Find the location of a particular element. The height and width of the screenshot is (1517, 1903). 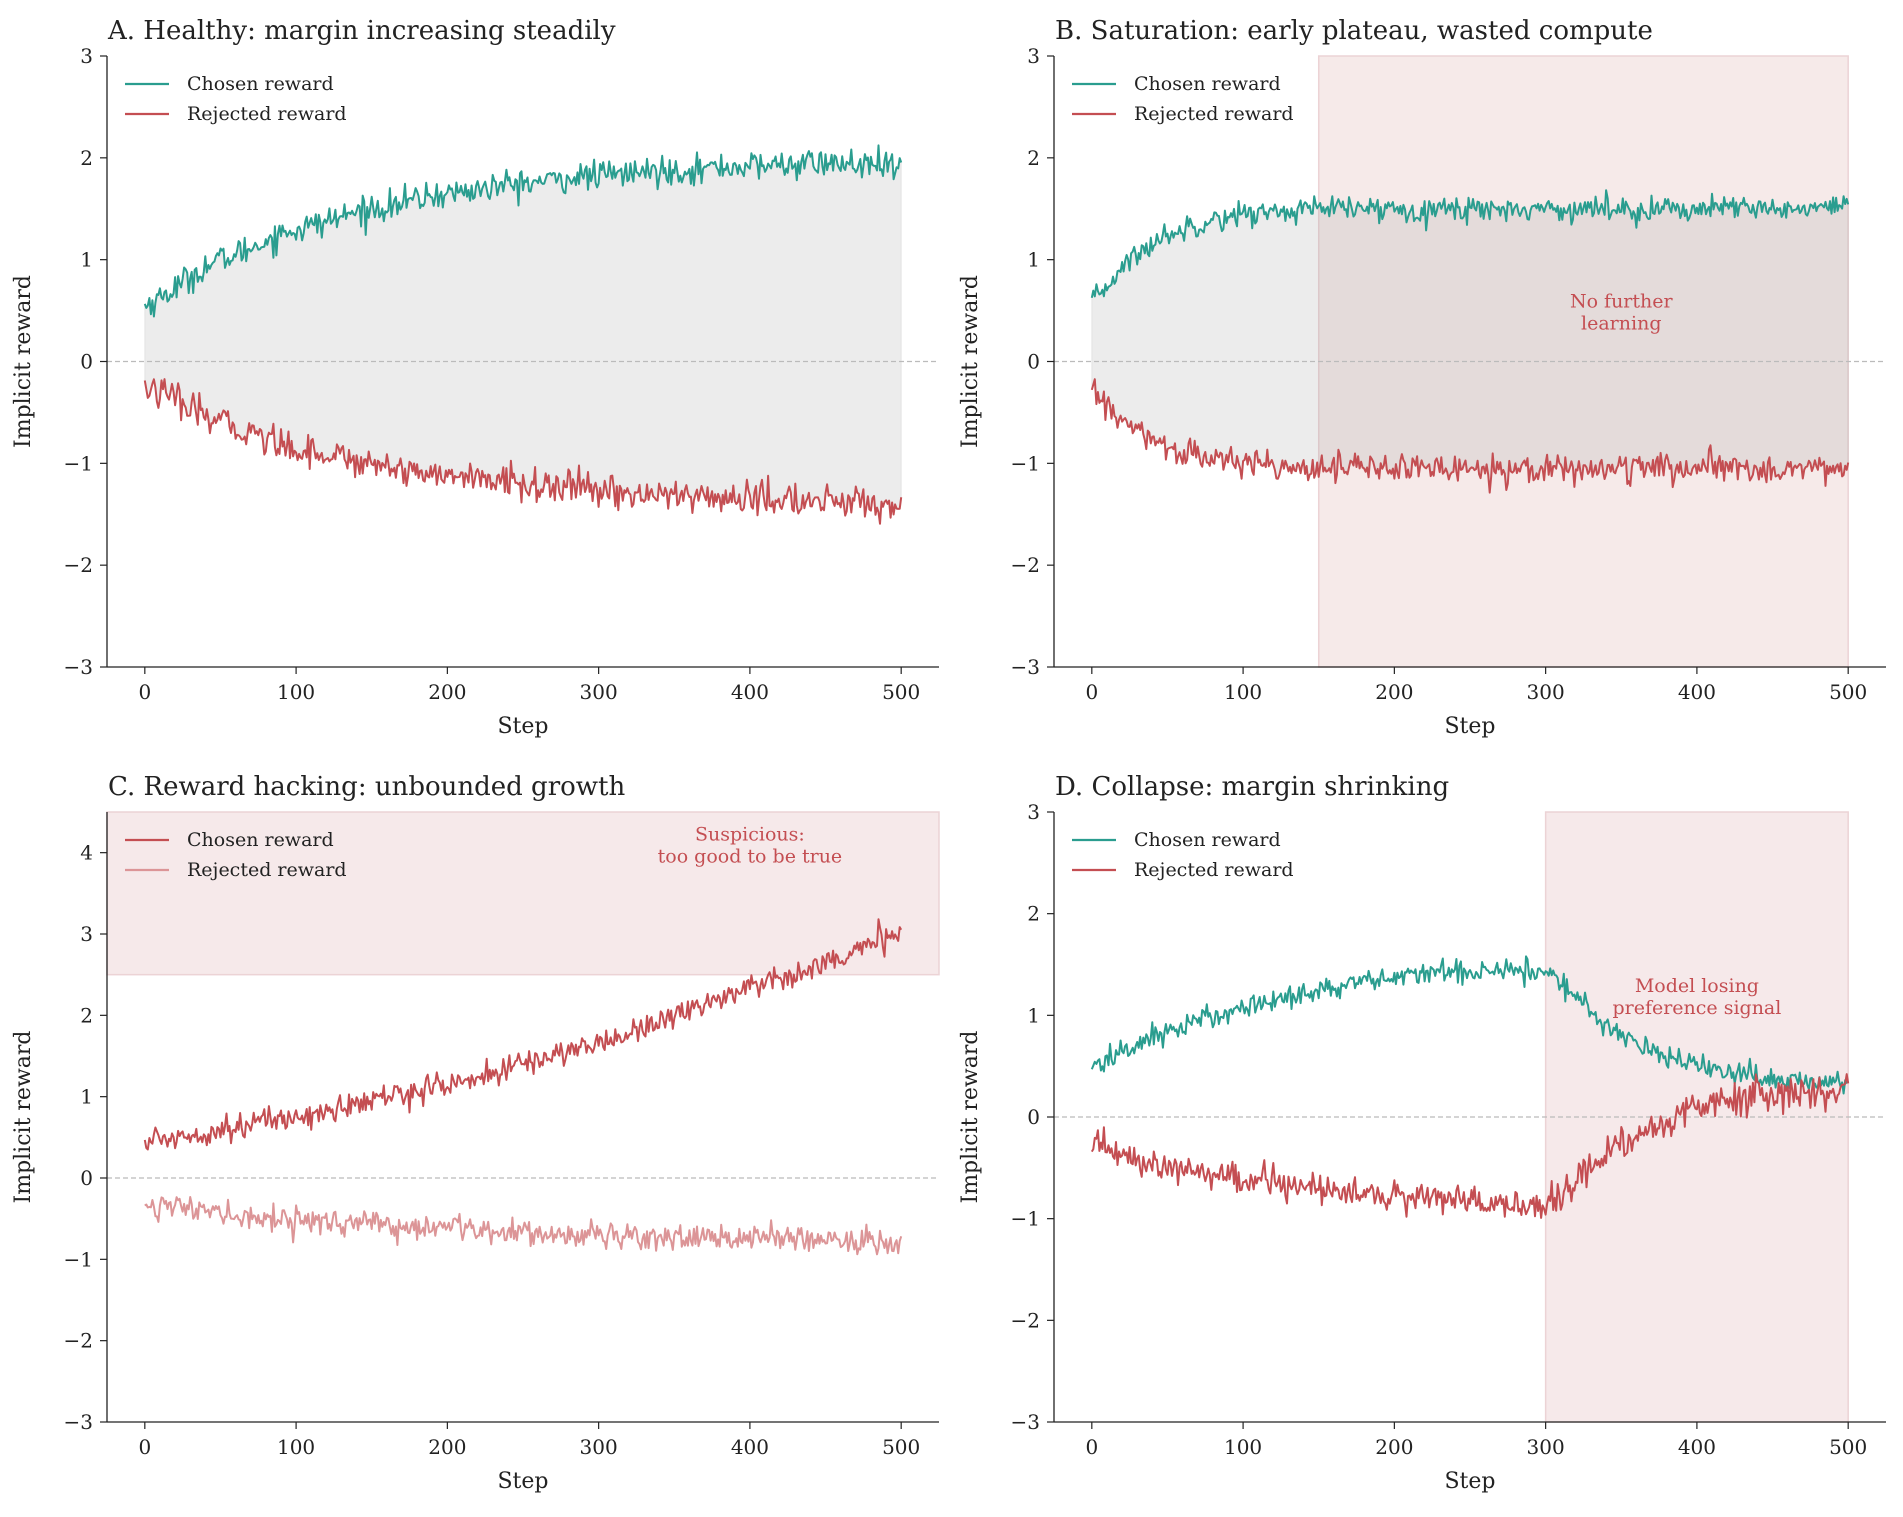

annotation-line: too good to be true is located at coordinates (750, 857).